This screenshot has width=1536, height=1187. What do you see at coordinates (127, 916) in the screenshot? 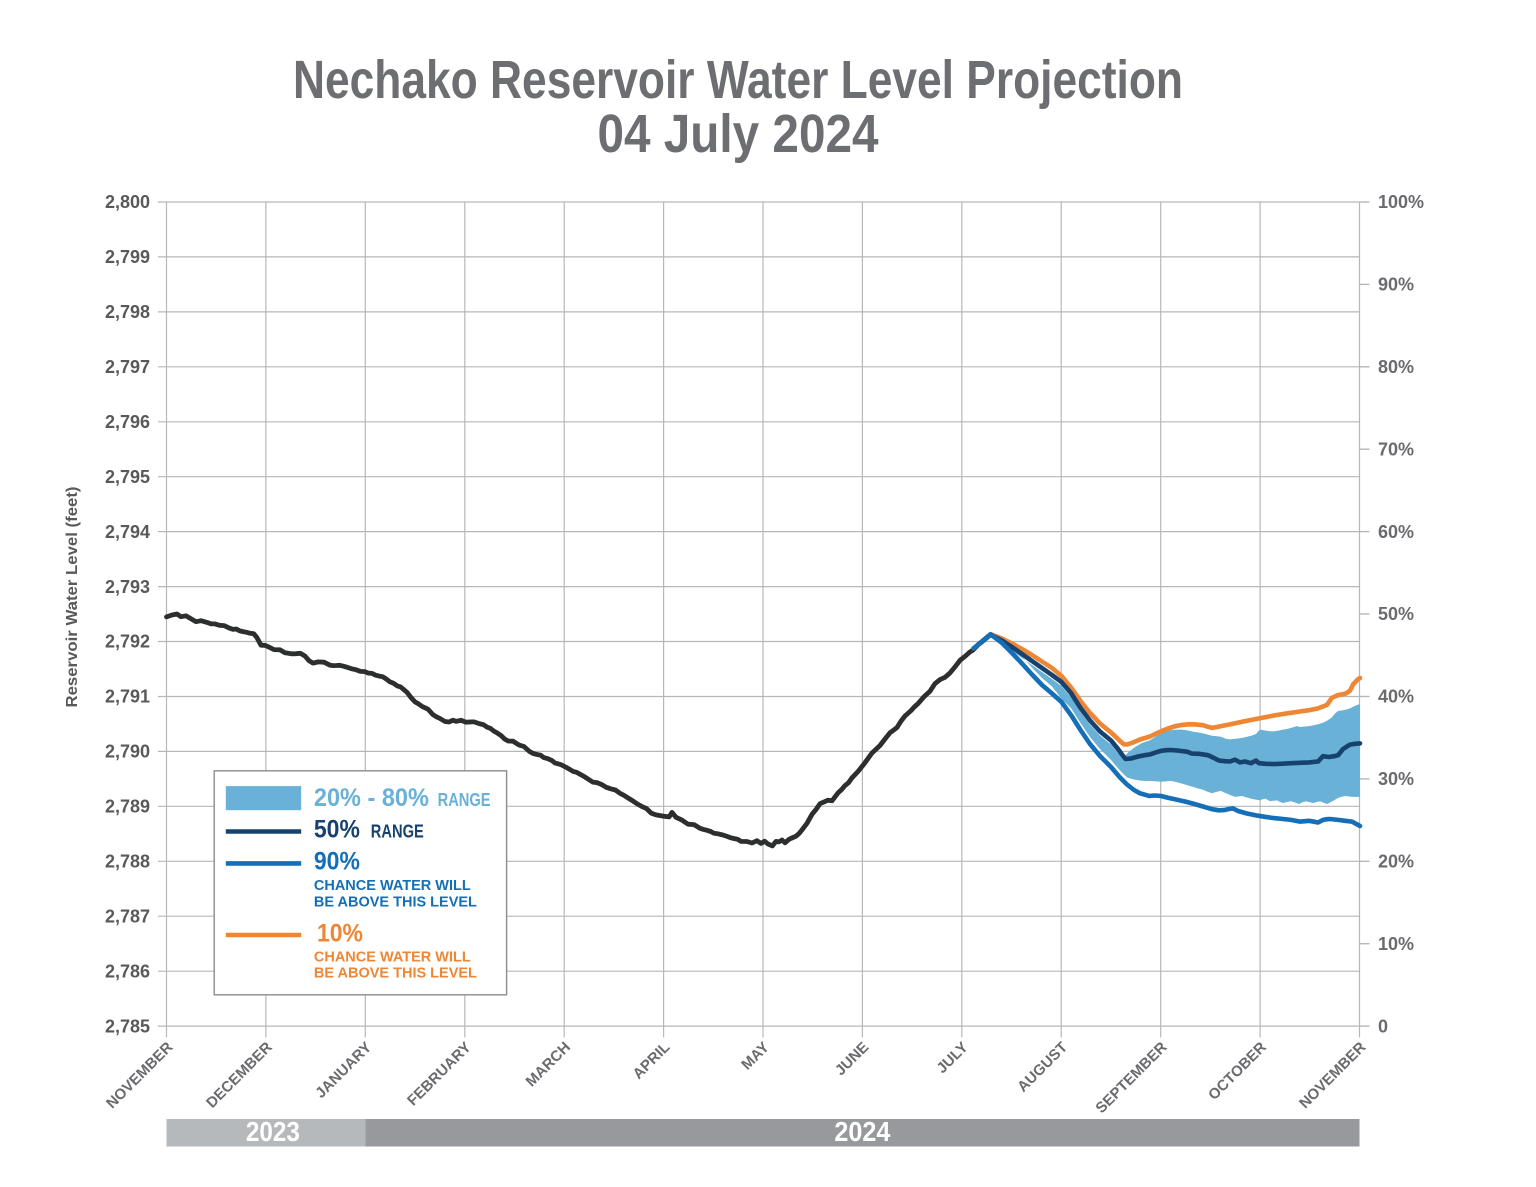
I see `svg-text: 2,787` at bounding box center [127, 916].